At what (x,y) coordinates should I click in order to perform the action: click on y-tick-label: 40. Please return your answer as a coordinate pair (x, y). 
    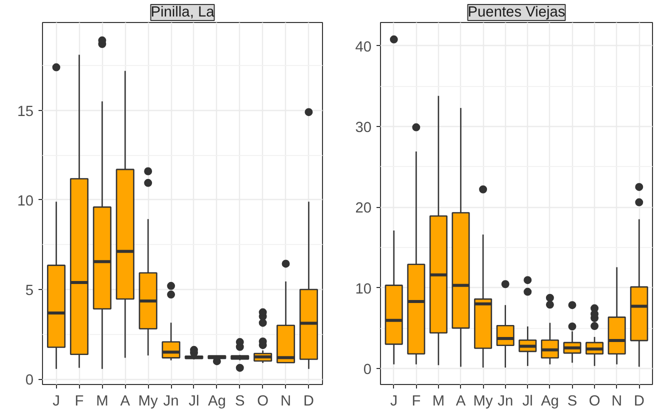
    Looking at the image, I should click on (363, 47).